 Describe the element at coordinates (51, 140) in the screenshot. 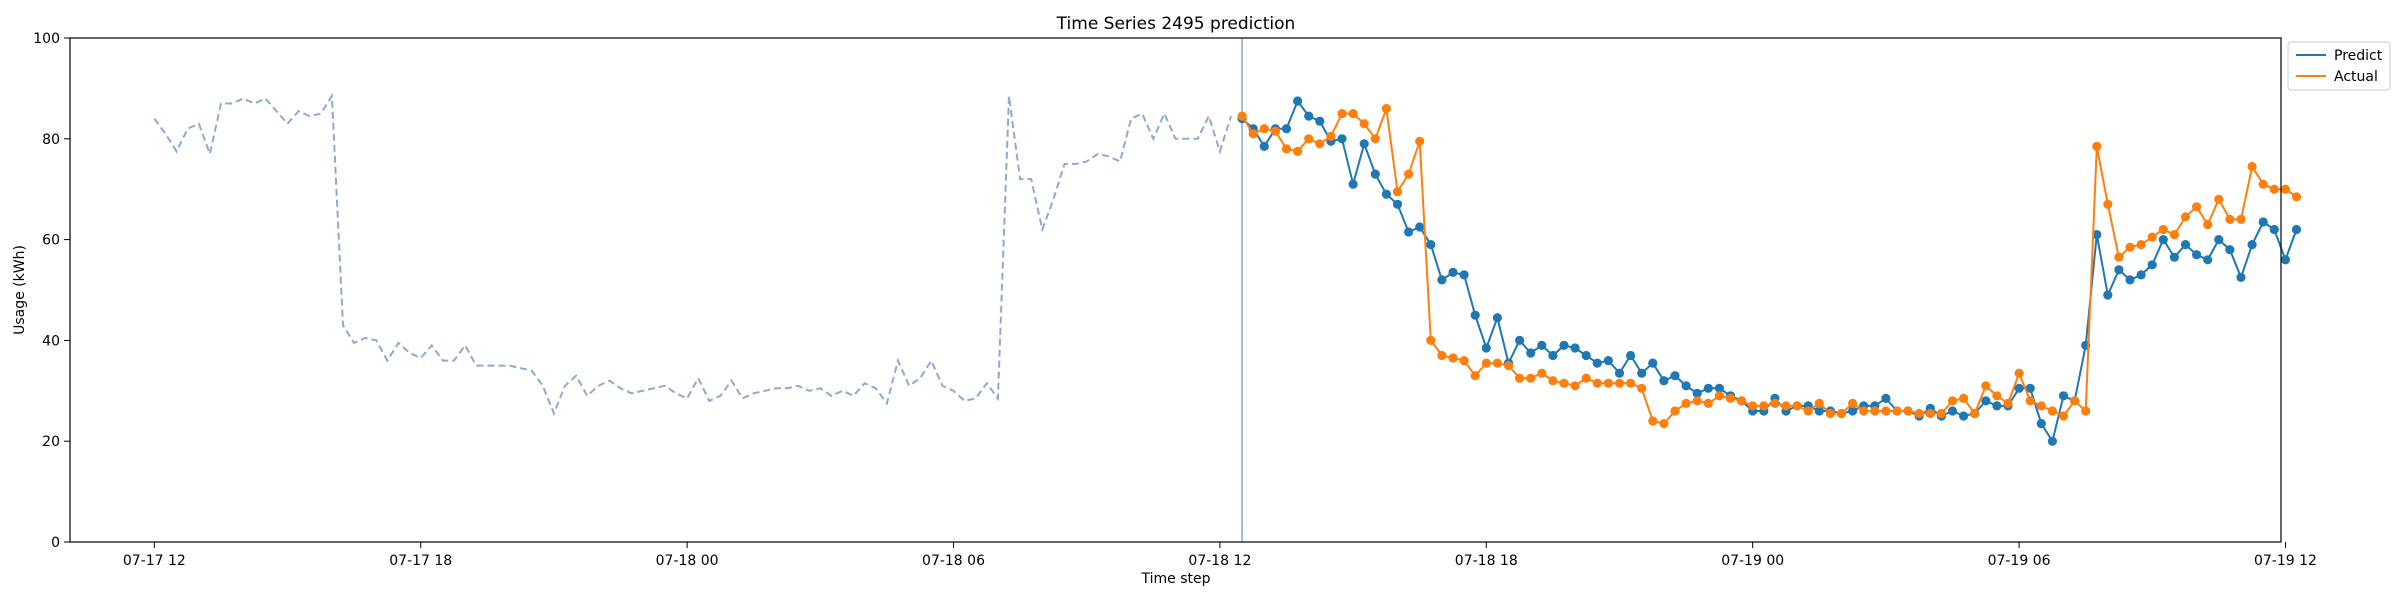

I see `y-tick-label: 80` at that location.